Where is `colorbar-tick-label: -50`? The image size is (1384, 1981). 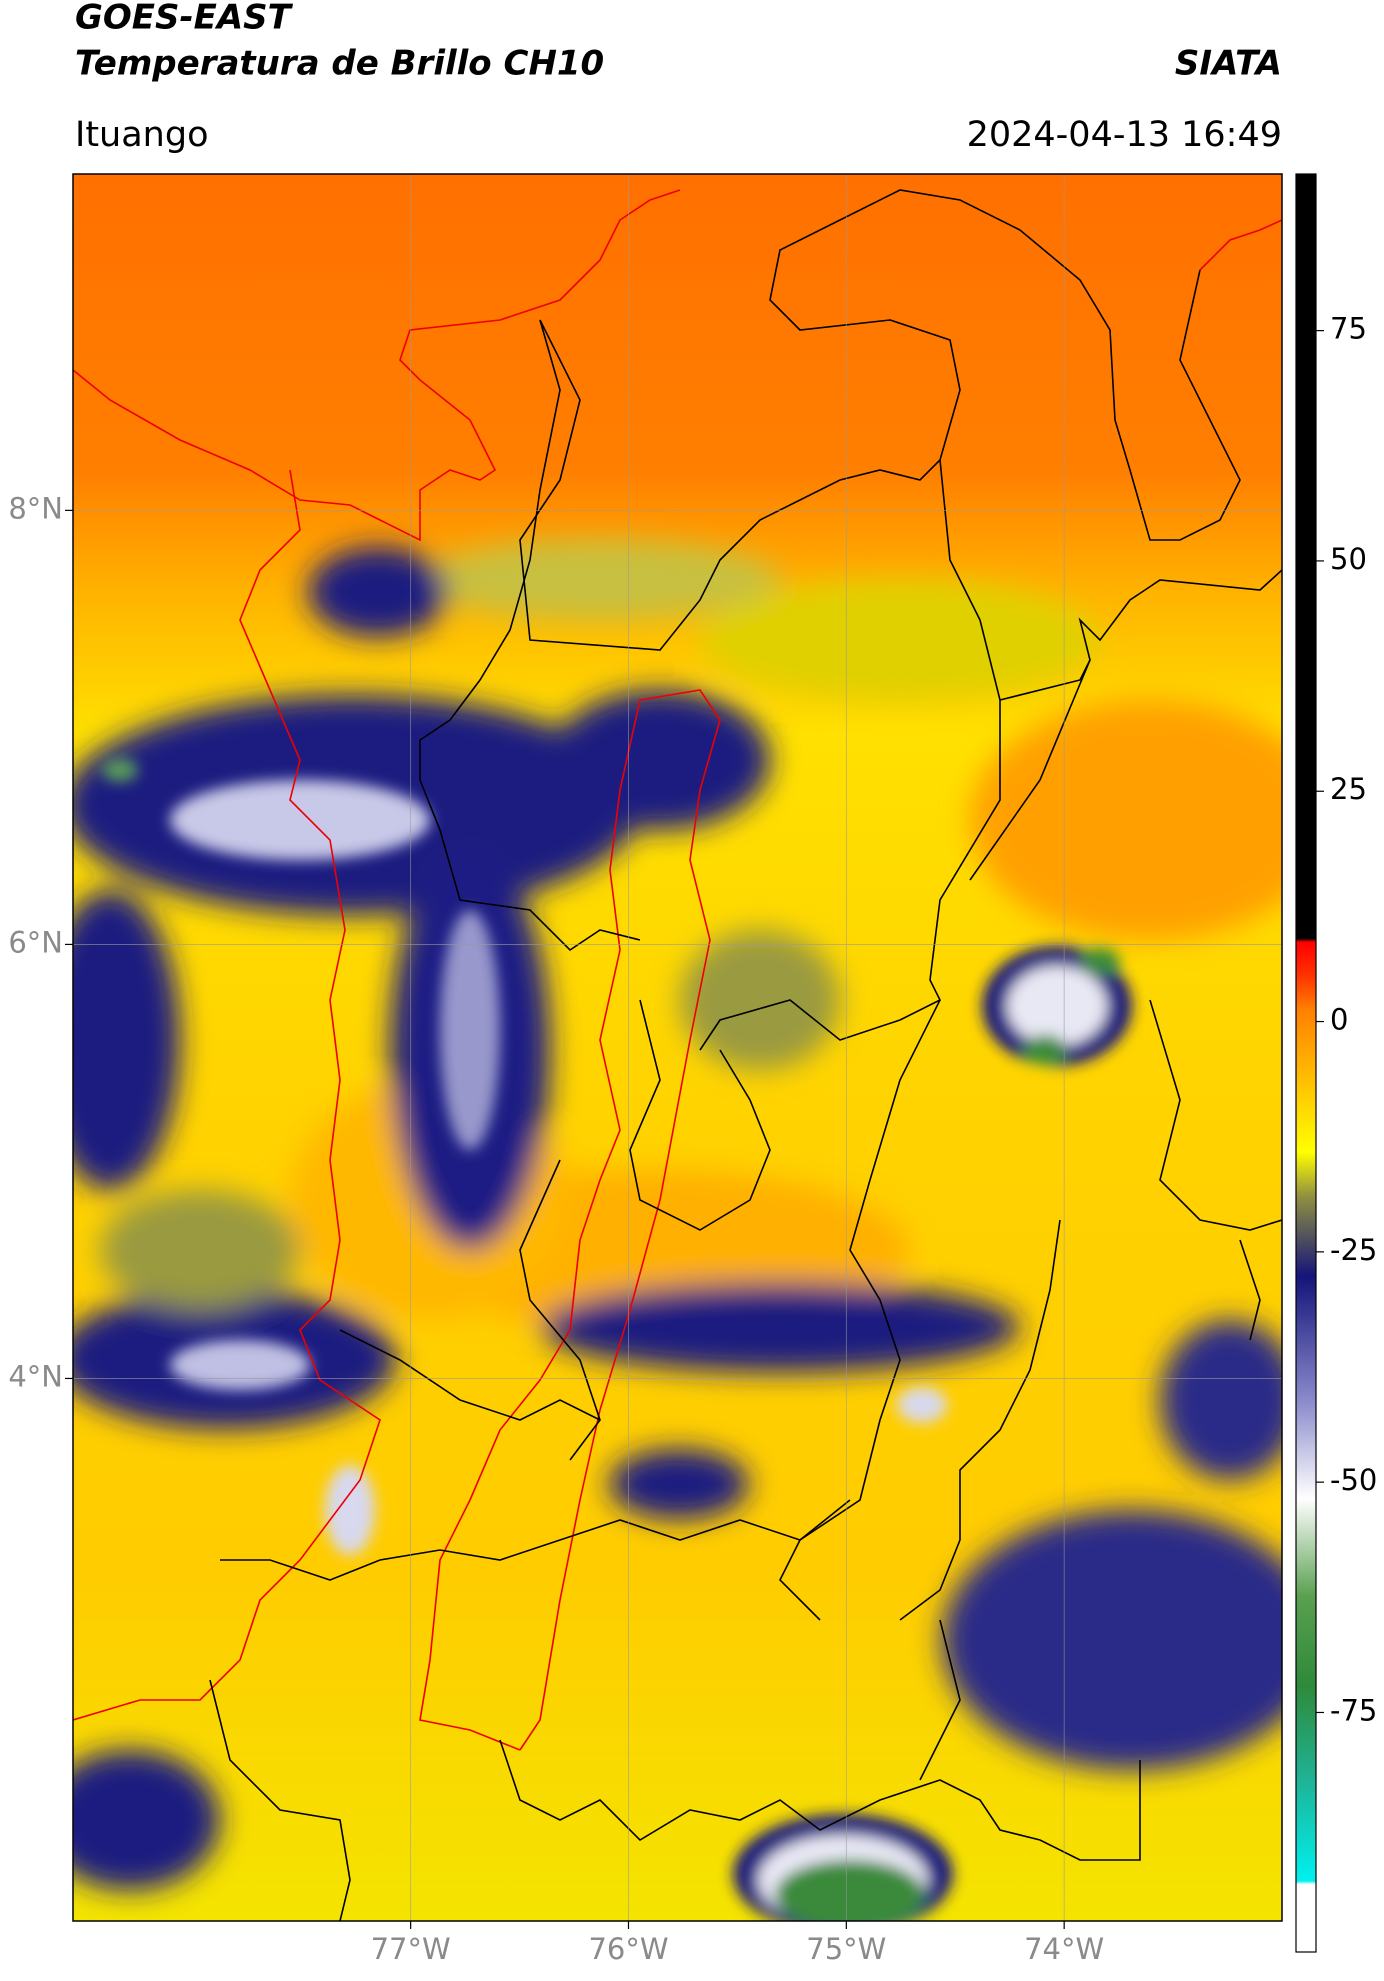
colorbar-tick-label: -50 is located at coordinates (1353, 1480).